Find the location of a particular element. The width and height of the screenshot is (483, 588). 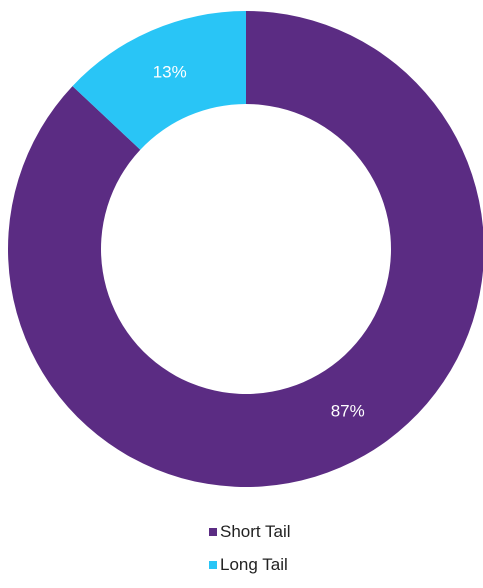

legend-label-short-tail: Short Tail is located at coordinates (255, 531).